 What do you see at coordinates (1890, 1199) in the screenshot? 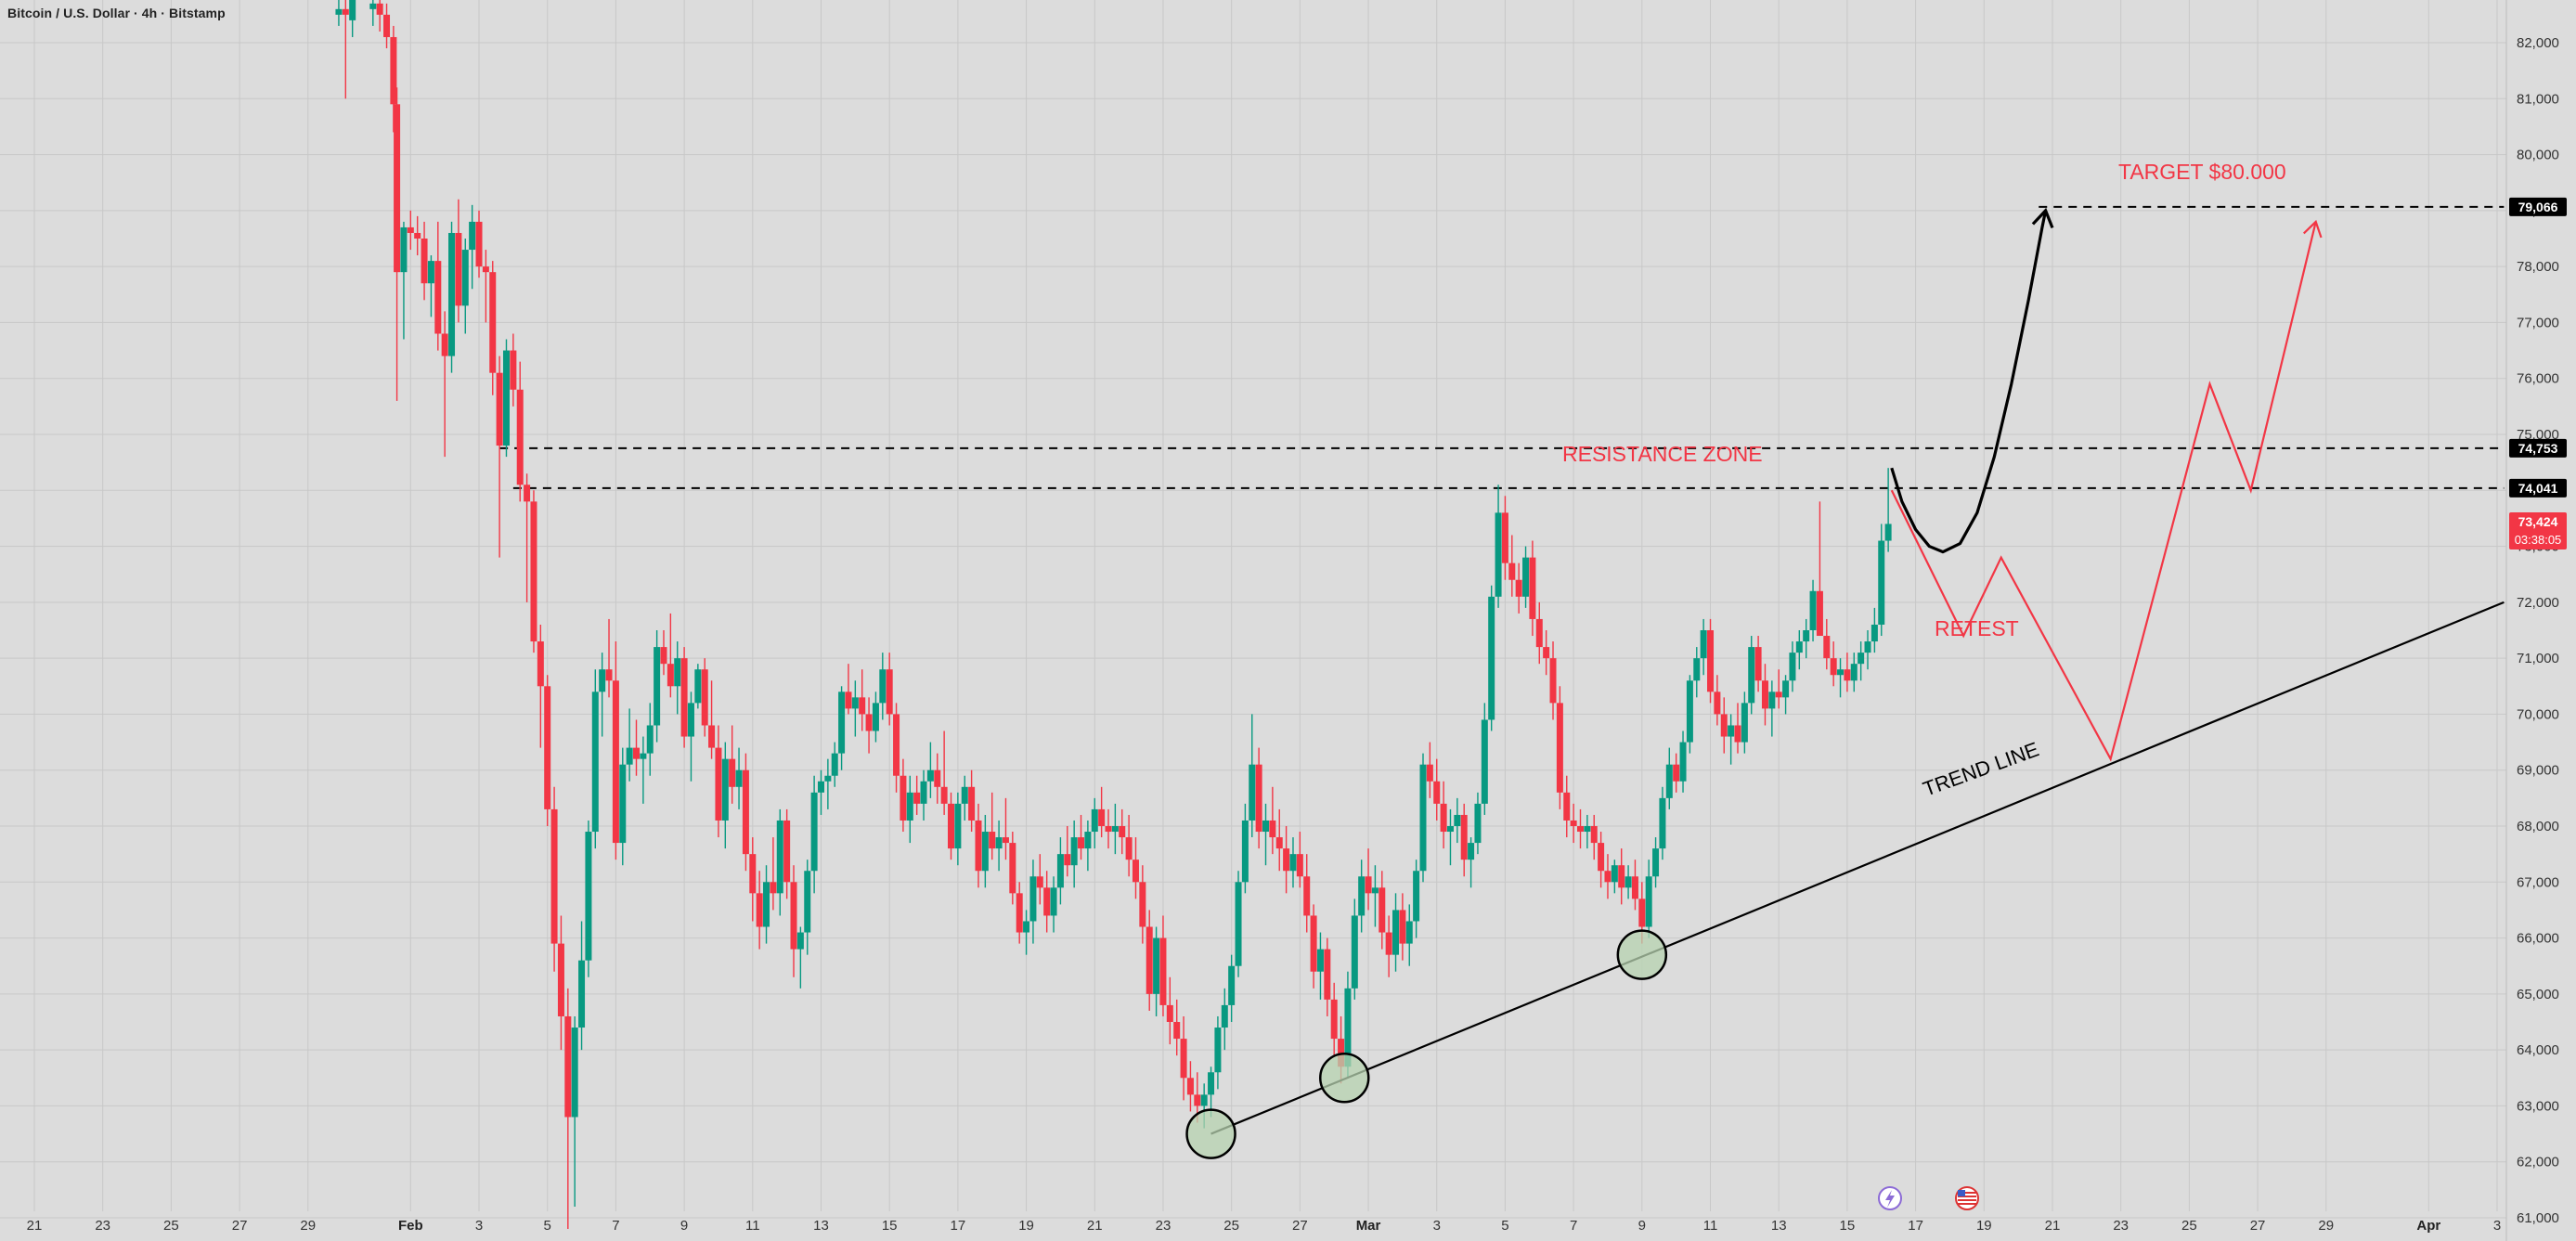
I see `lightning-icon` at bounding box center [1890, 1199].